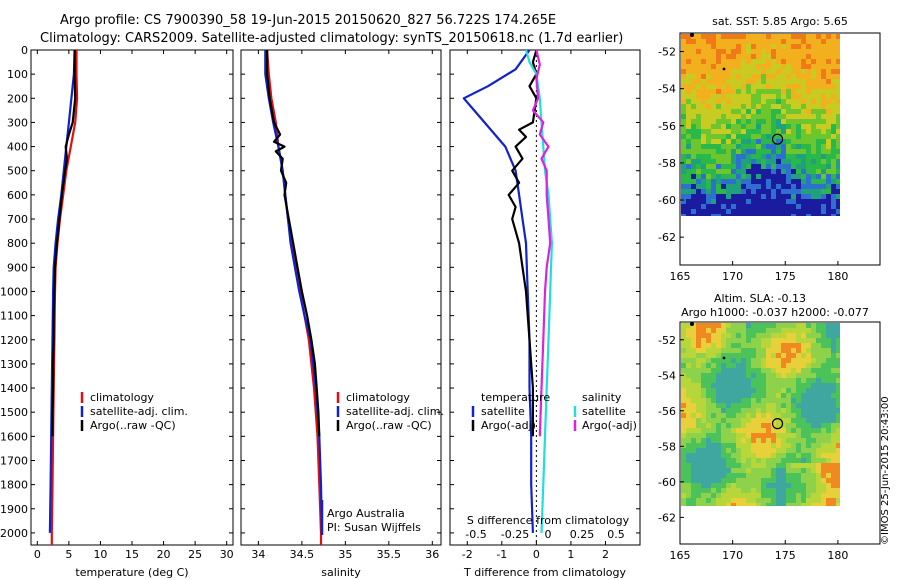  What do you see at coordinates (14, 388) in the screenshot?
I see `y-tick-label: 1400` at bounding box center [14, 388].